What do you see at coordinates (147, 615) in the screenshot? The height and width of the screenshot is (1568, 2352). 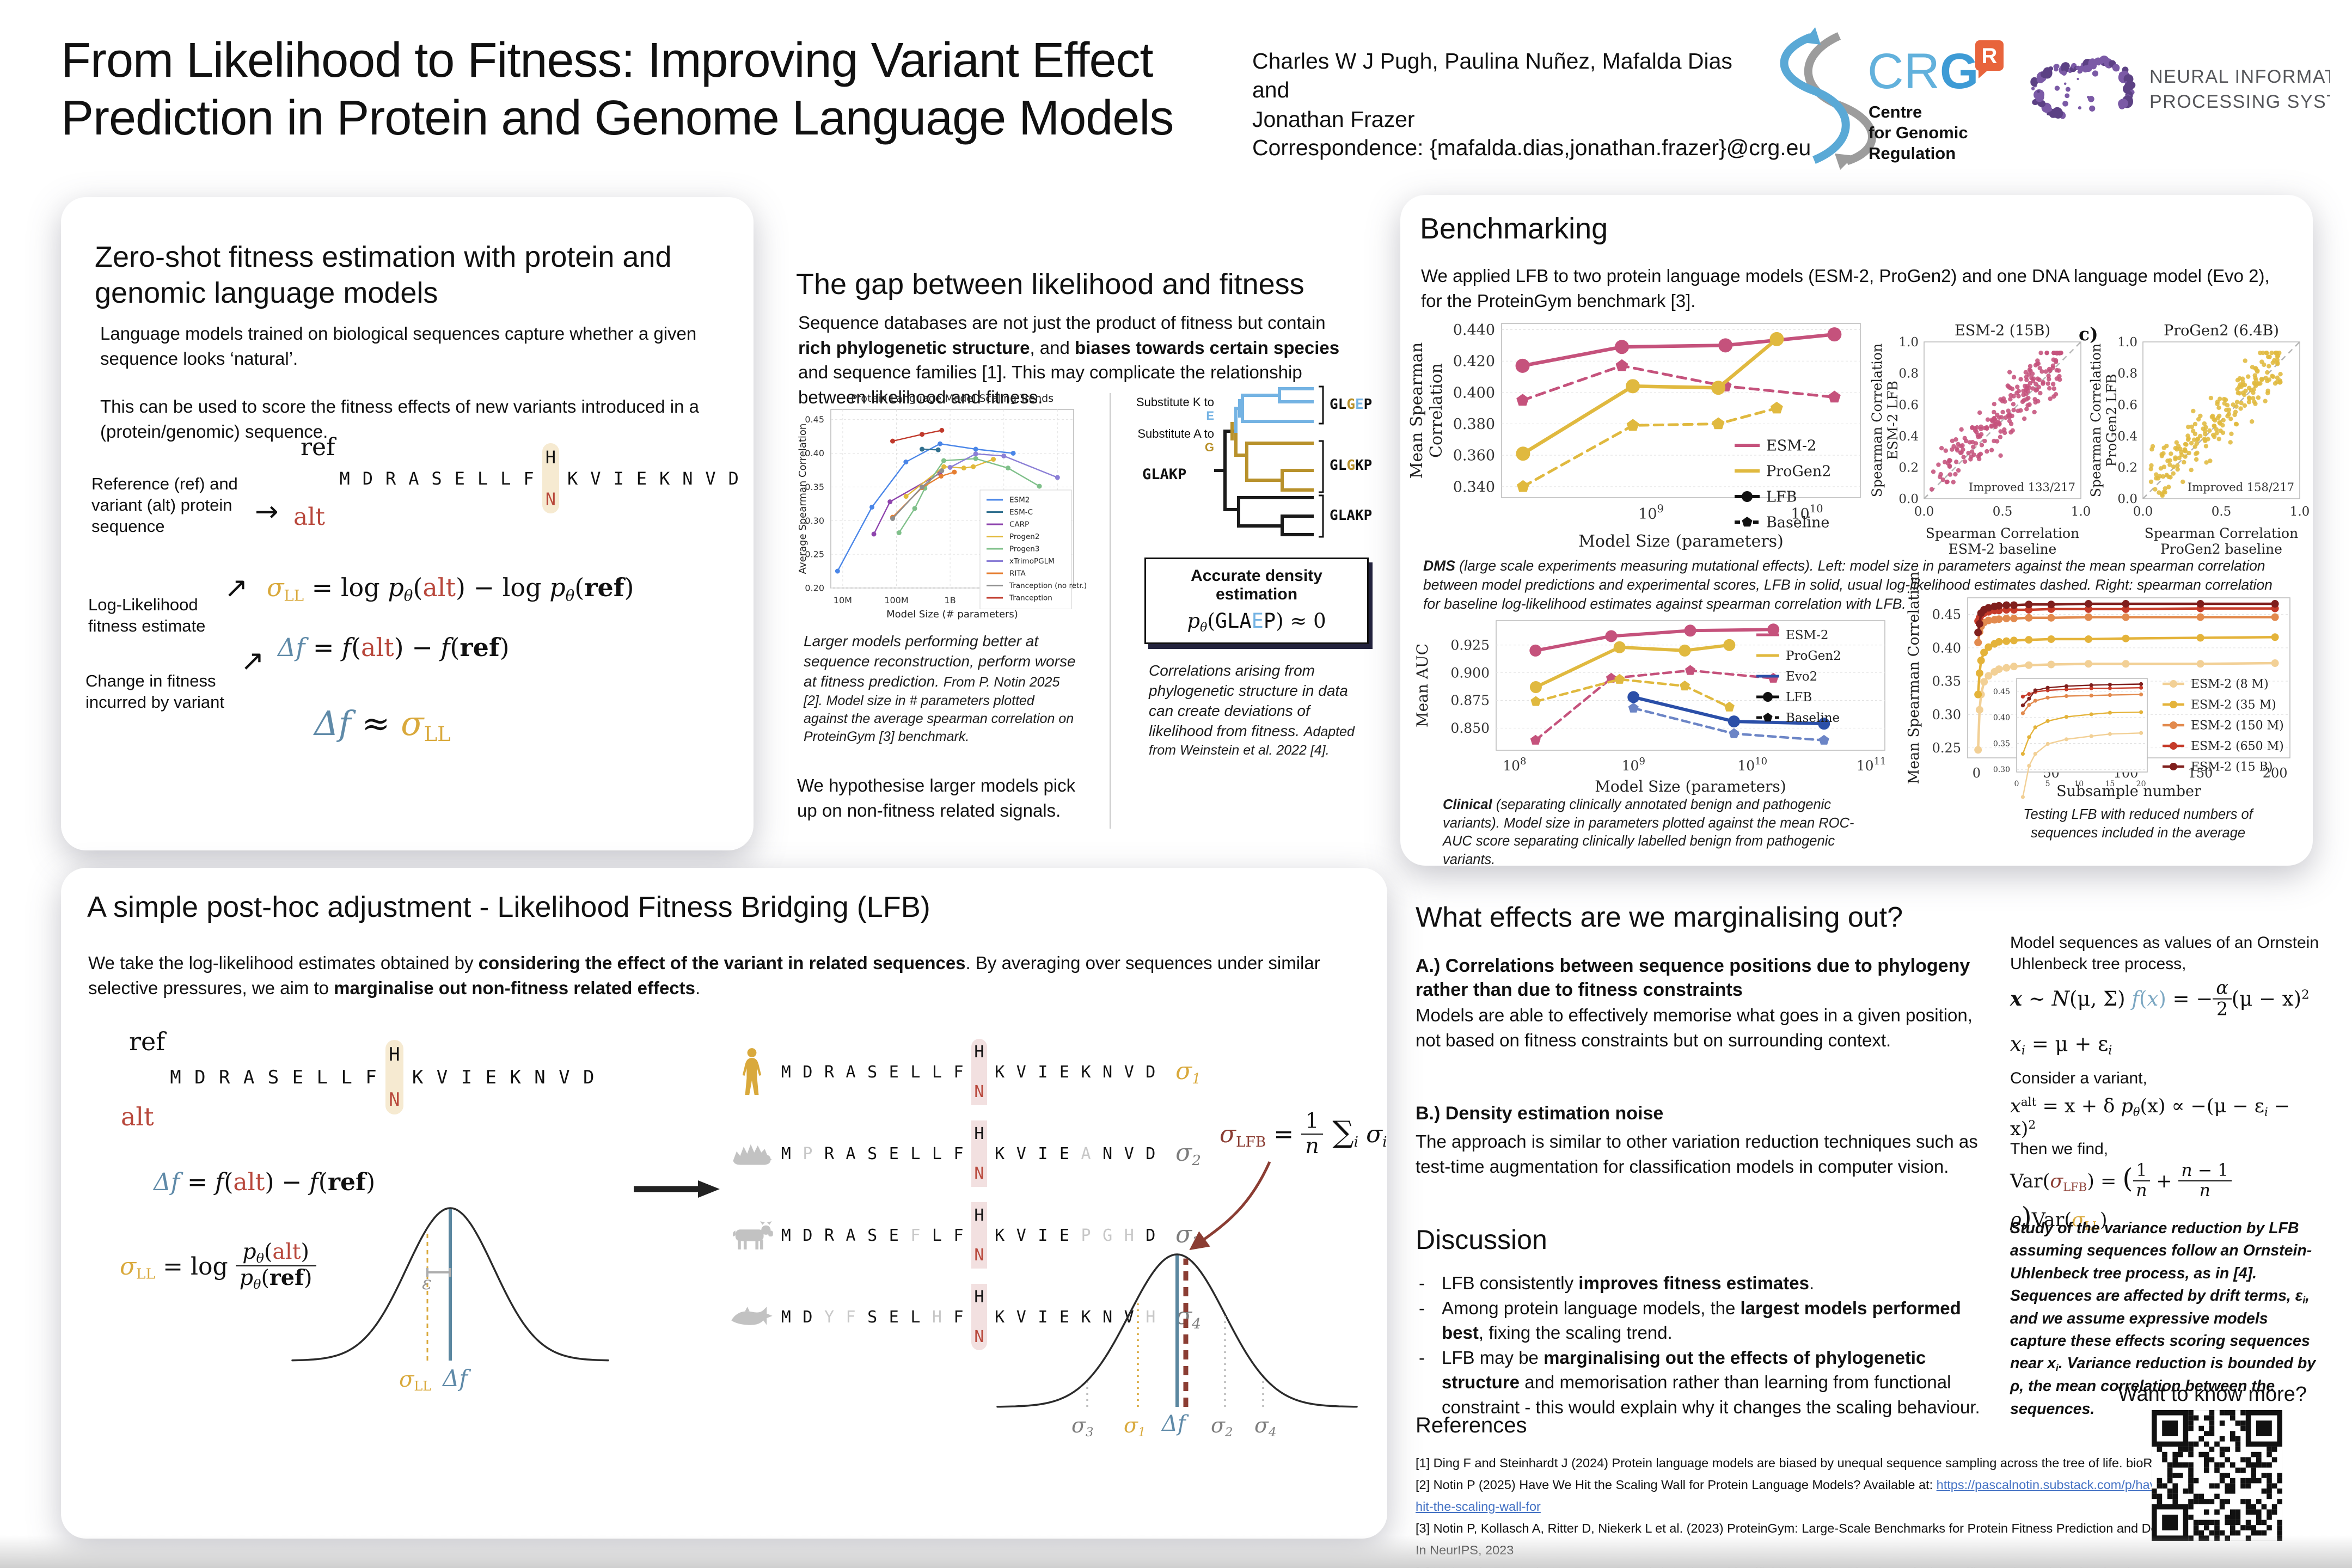 I see `label-log-likelihood: Log-Likelihood fitness estimate` at bounding box center [147, 615].